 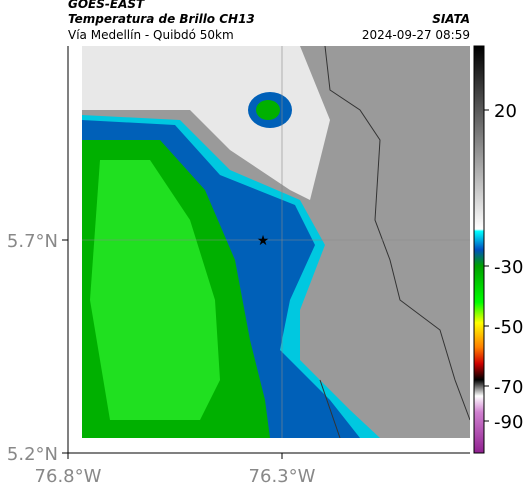 What do you see at coordinates (508, 327) in the screenshot?
I see `colorbar-label: -50` at bounding box center [508, 327].